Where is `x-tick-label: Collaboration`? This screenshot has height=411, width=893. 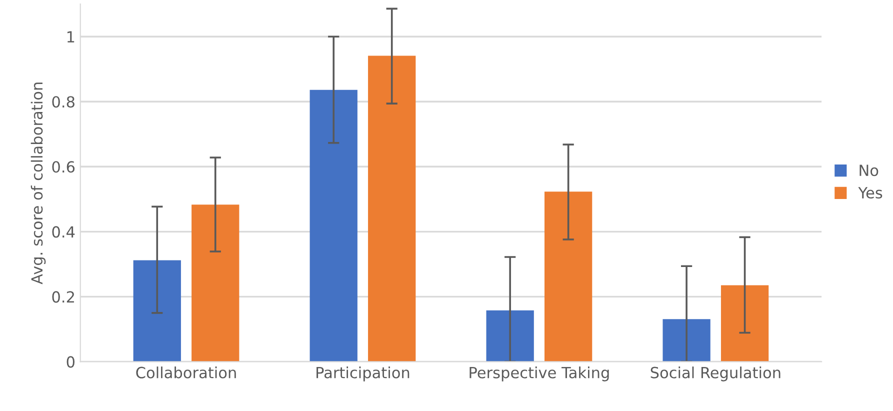
x-tick-label: Collaboration is located at coordinates (186, 372).